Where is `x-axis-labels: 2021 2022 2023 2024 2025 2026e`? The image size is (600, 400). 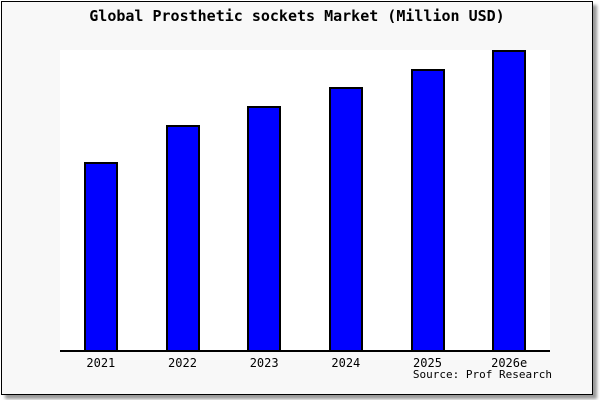 x-axis-labels: 2021 2022 2023 2024 2025 2026e is located at coordinates (305, 364).